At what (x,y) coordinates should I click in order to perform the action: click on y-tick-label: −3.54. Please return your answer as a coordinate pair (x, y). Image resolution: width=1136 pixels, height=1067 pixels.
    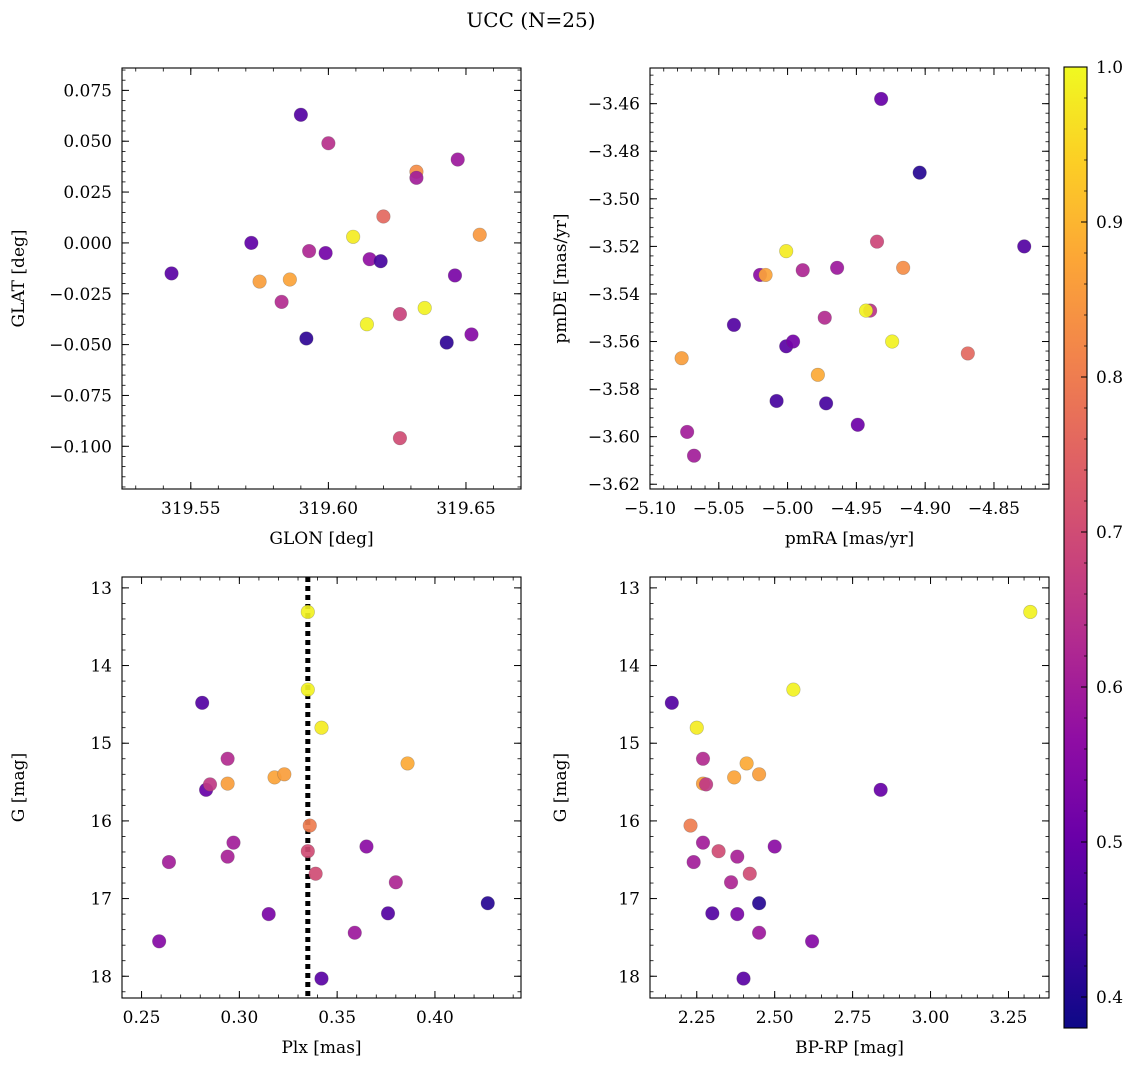
    Looking at the image, I should click on (614, 295).